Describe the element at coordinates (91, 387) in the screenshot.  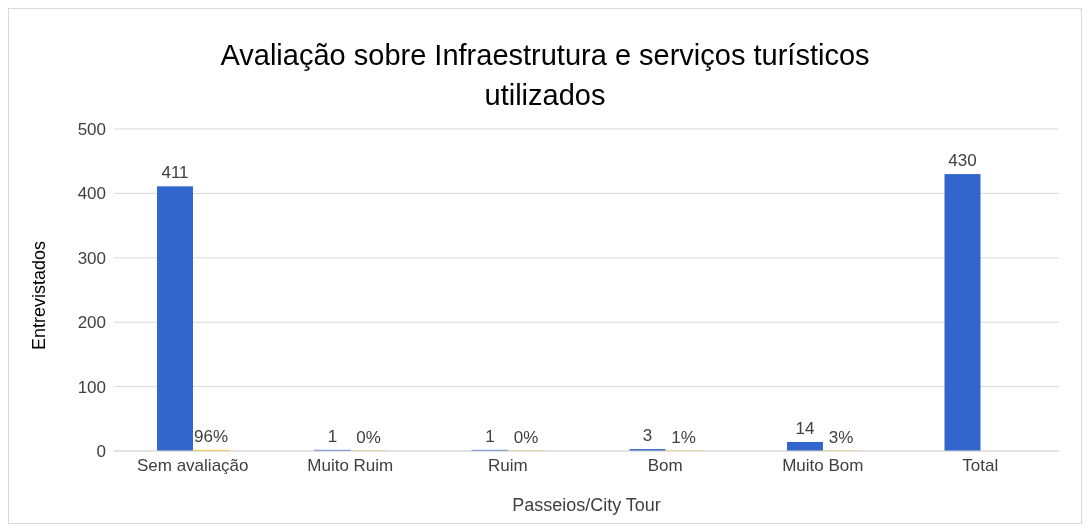
I see `y-tick-label: 100` at that location.